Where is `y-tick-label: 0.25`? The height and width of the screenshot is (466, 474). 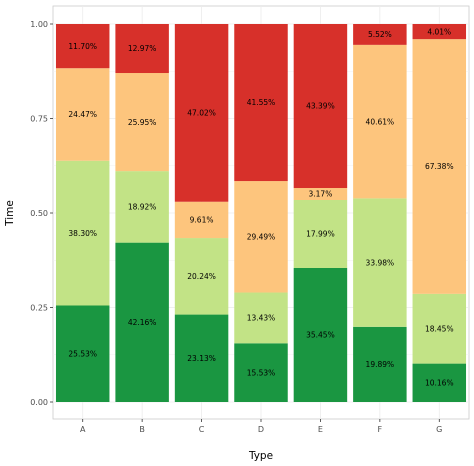
y-tick-label: 0.25 is located at coordinates (39, 308).